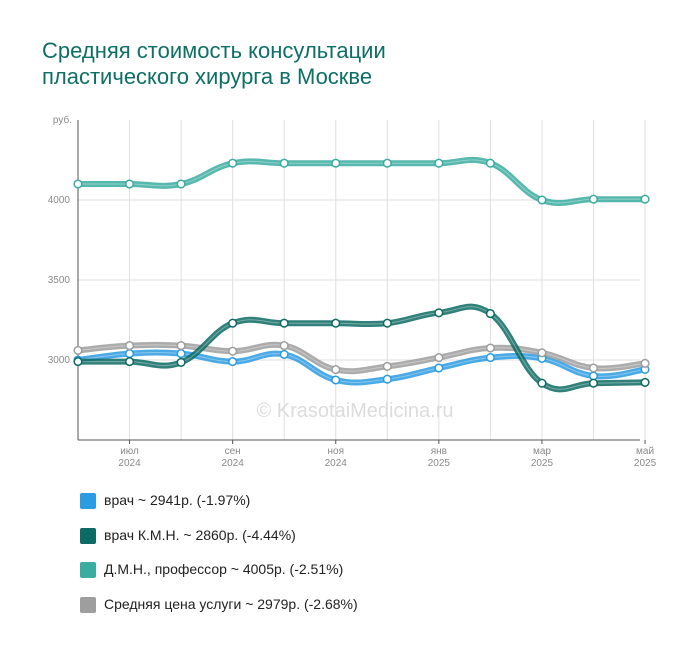 The width and height of the screenshot is (700, 651). Describe the element at coordinates (224, 569) in the screenshot. I see `legend-label: Д.М.Н., профессор ~ 4005р. (-2.51%)` at that location.